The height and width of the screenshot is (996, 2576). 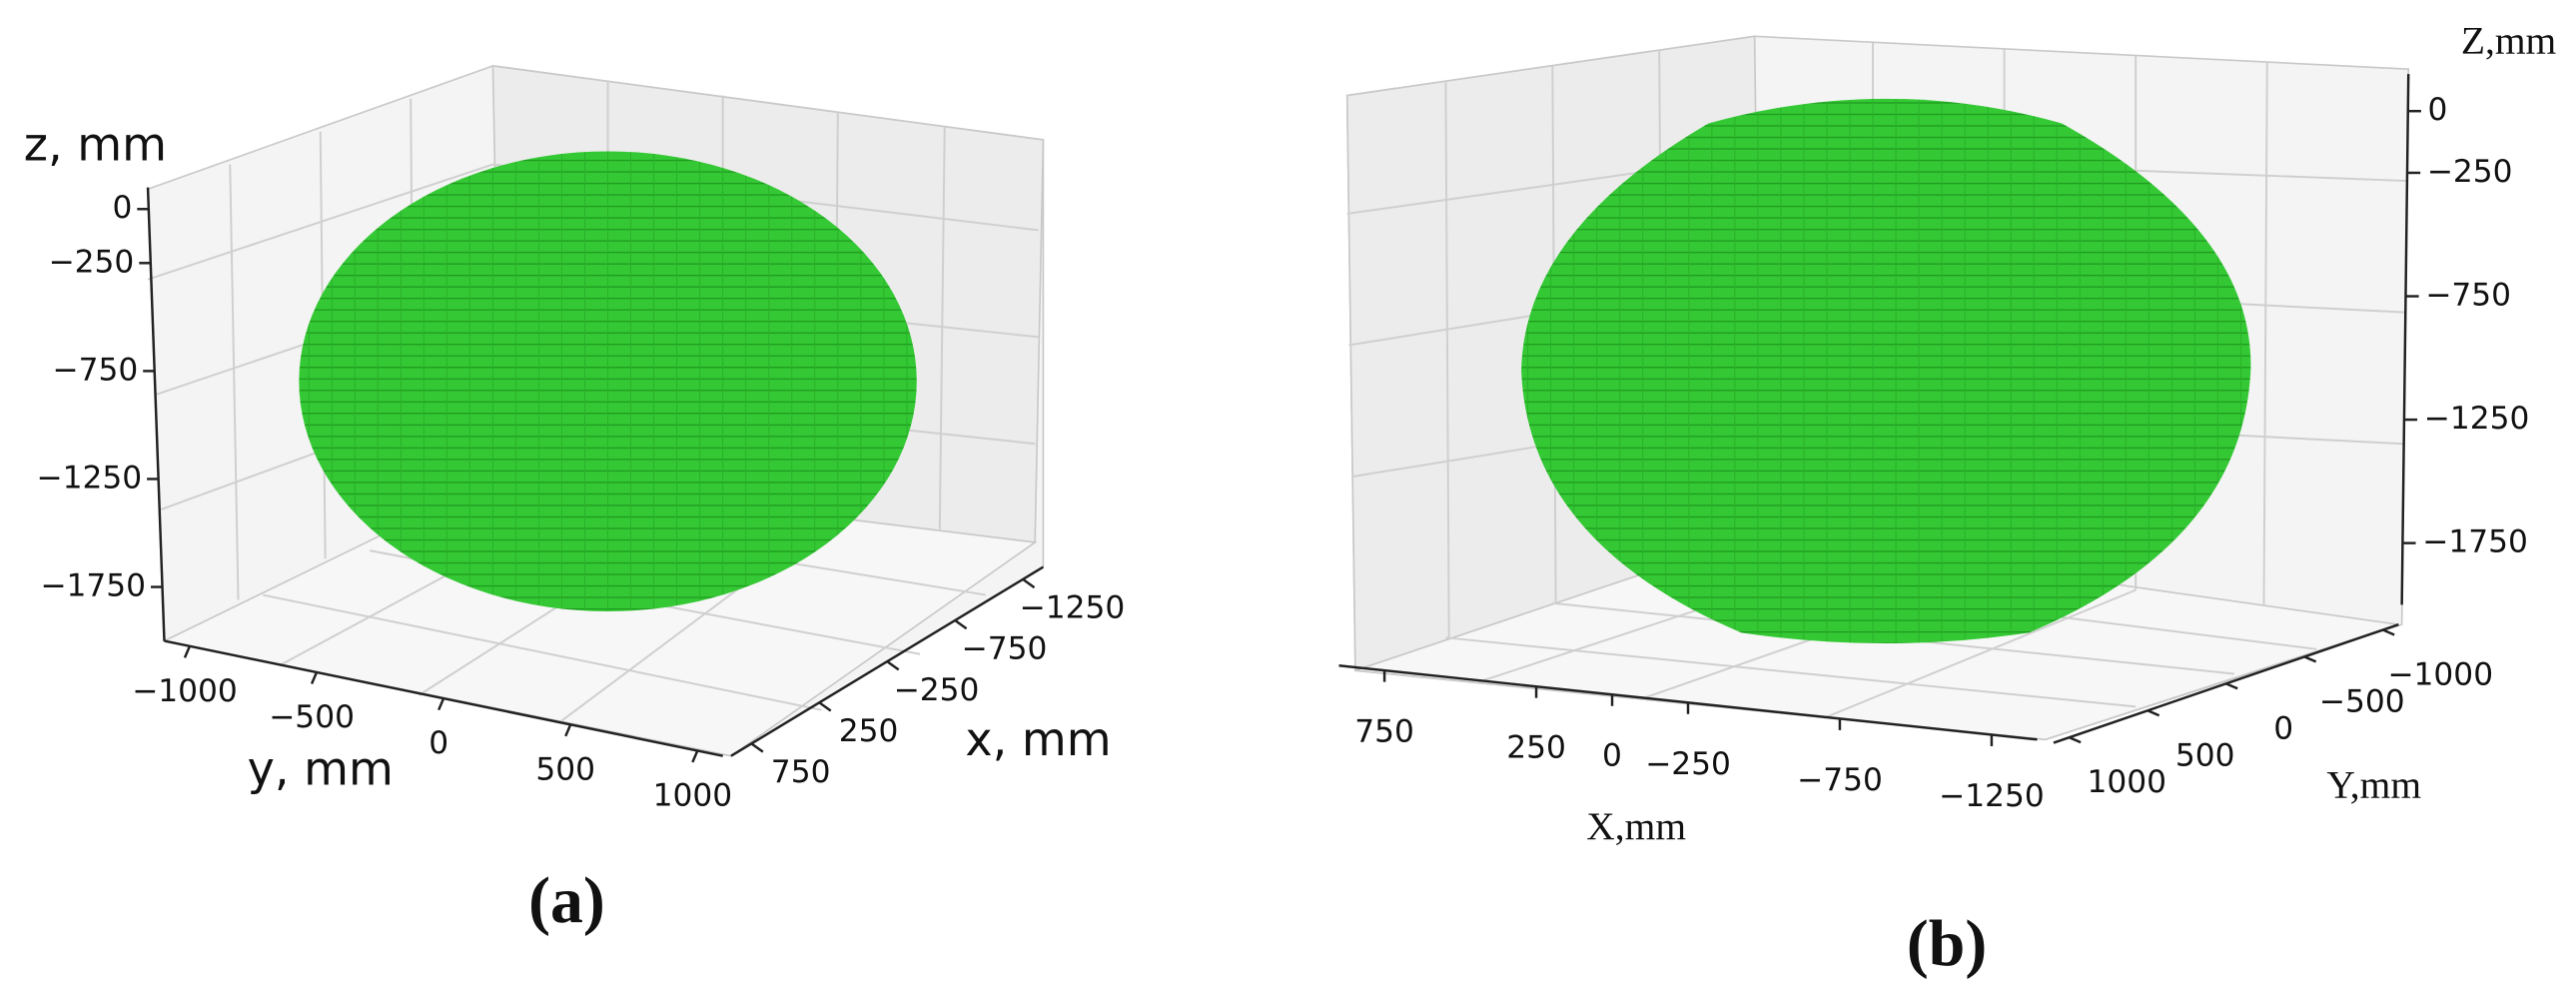 What do you see at coordinates (96, 145) in the screenshot?
I see `z-axis-label: z, mm` at bounding box center [96, 145].